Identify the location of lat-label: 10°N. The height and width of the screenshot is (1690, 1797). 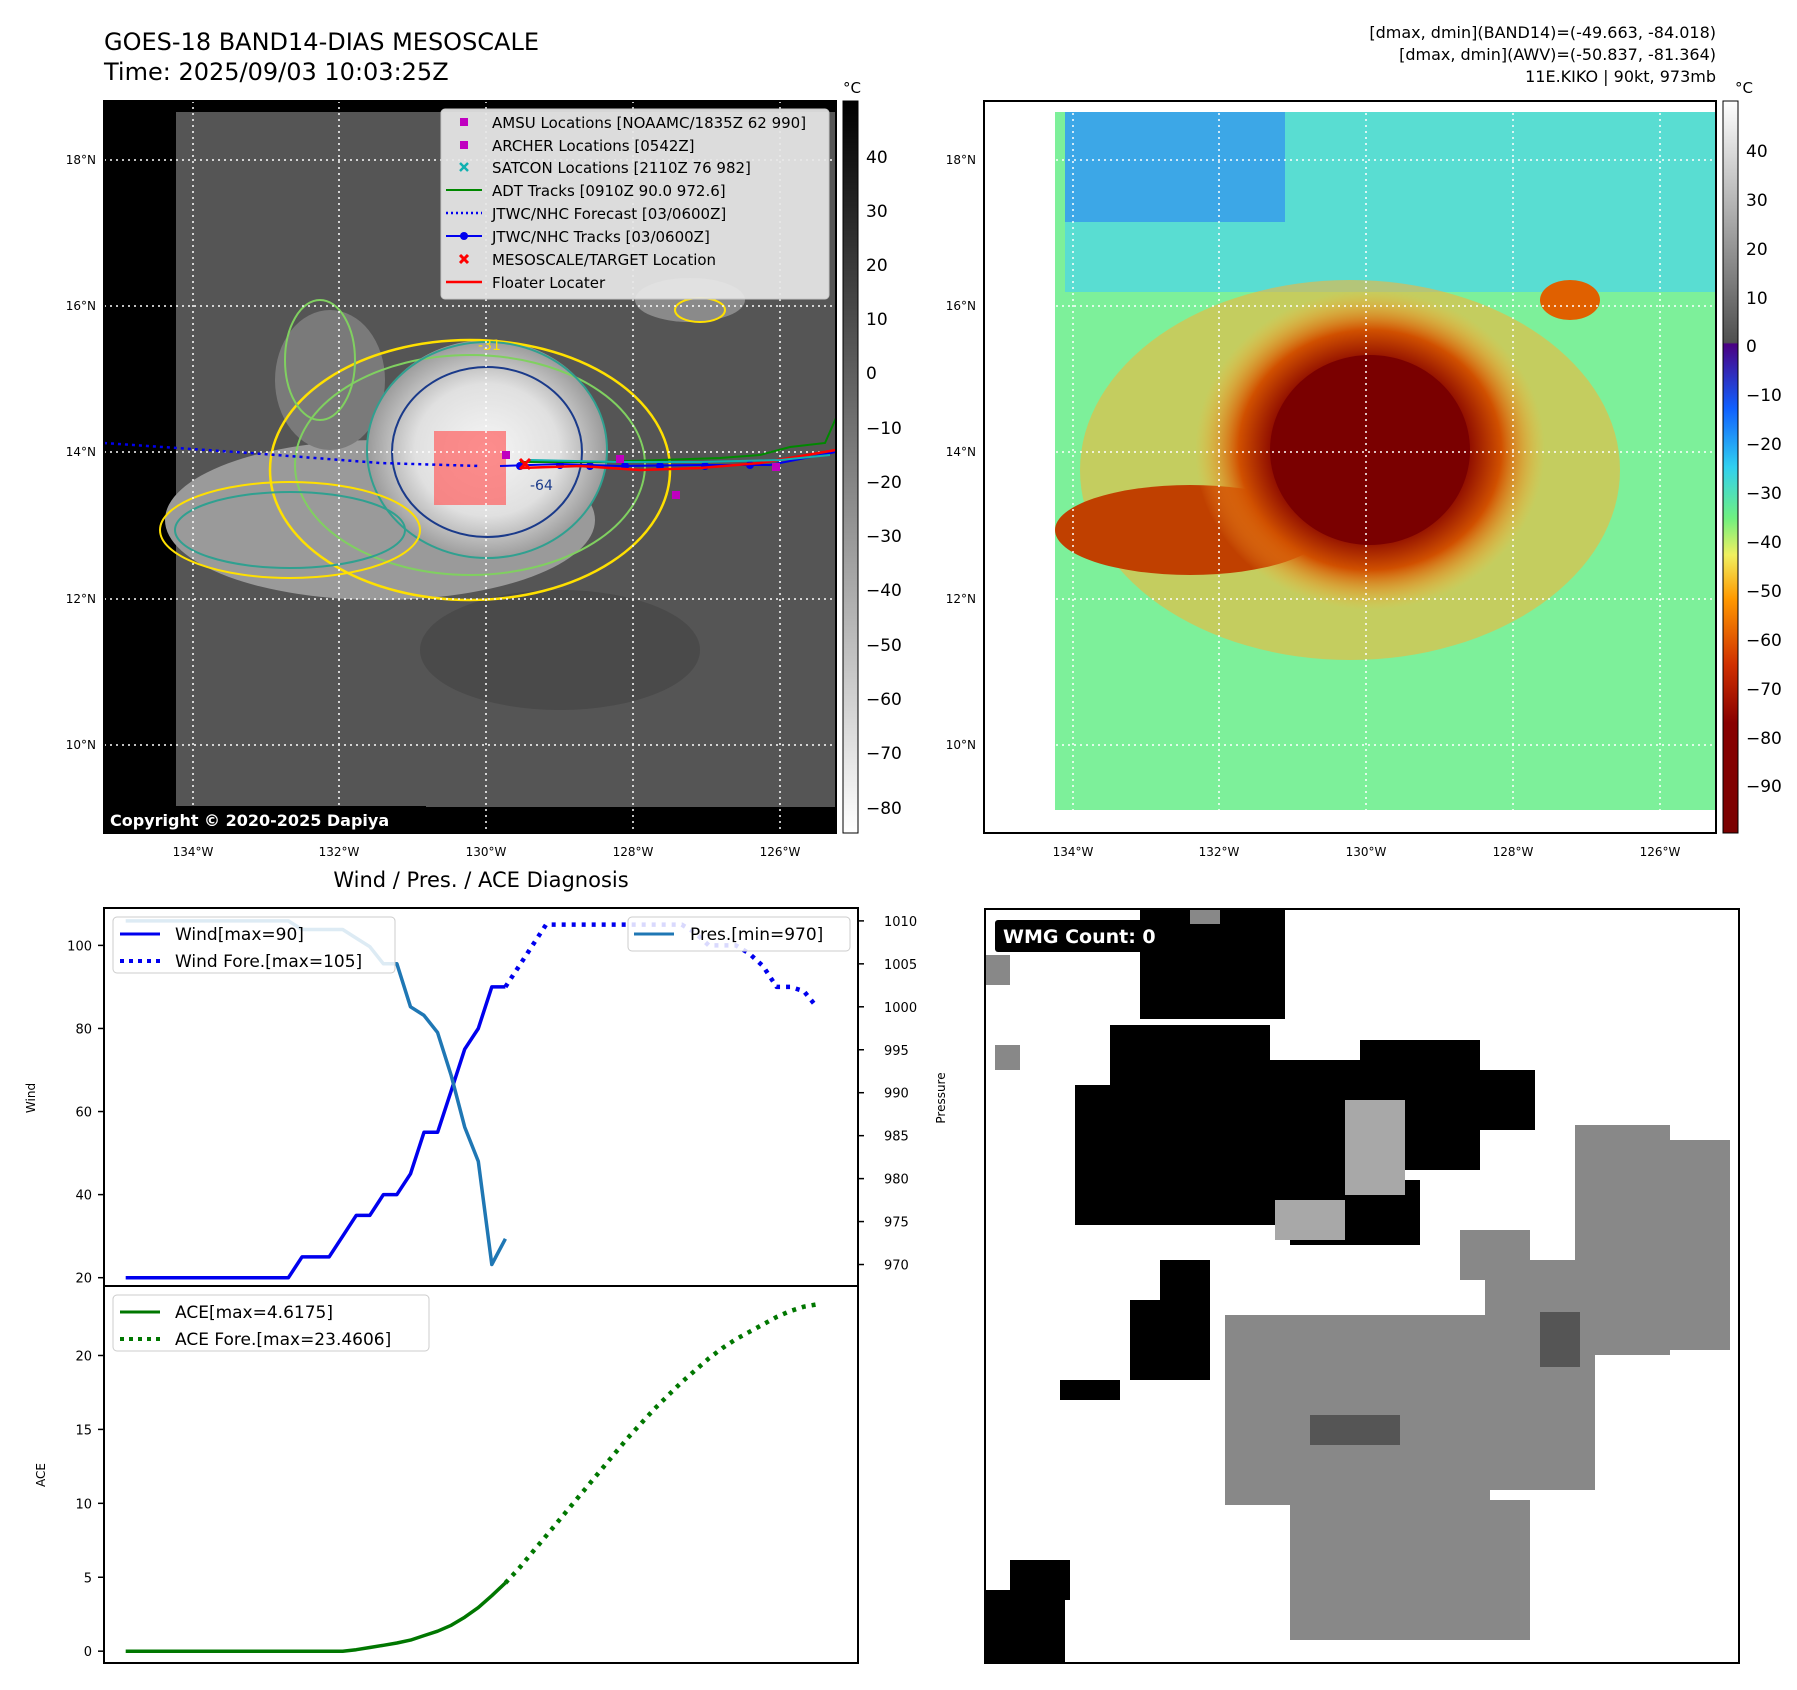
(961, 745).